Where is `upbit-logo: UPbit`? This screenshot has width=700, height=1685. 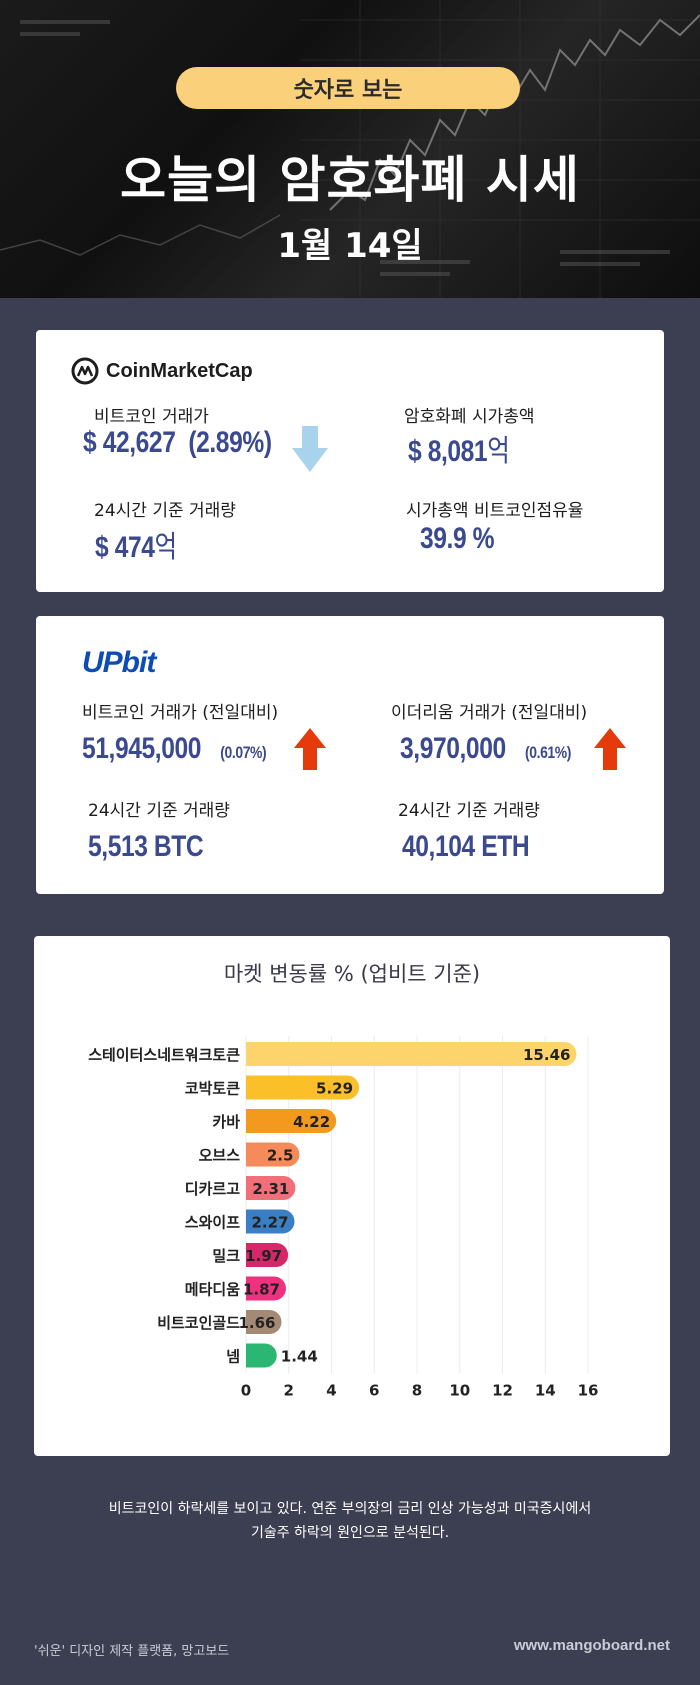 upbit-logo: UPbit is located at coordinates (119, 662).